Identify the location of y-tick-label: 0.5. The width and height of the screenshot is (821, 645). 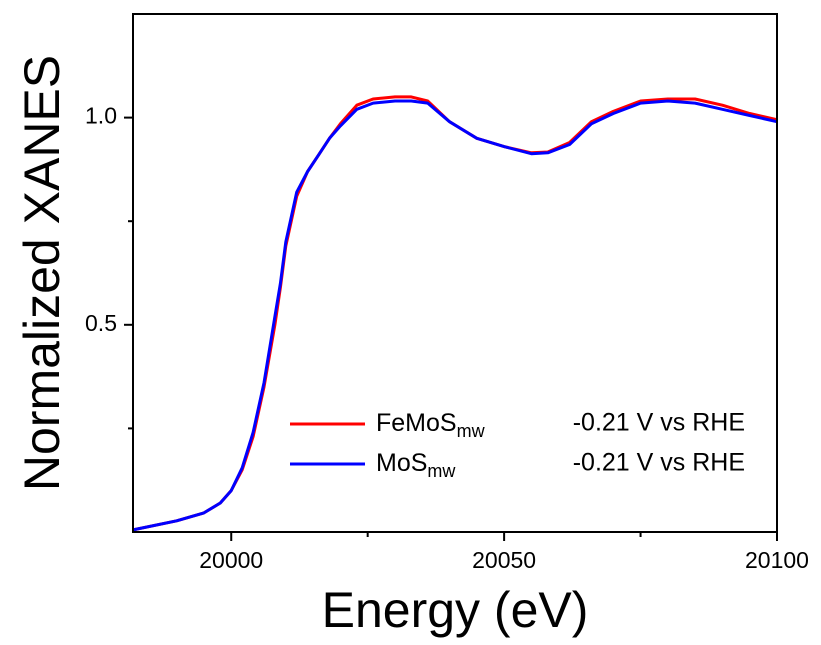
(101, 323).